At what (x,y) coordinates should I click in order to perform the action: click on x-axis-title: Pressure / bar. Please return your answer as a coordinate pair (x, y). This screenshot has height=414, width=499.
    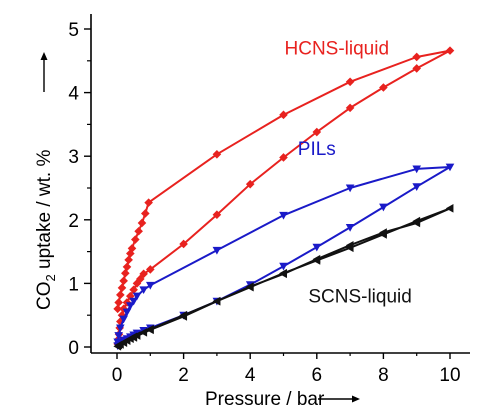
    Looking at the image, I should click on (282, 399).